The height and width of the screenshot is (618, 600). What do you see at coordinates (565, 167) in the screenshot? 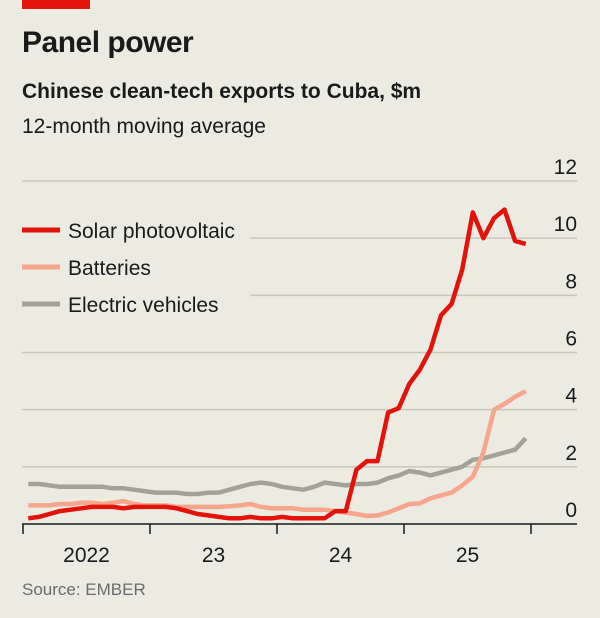
I see `y-tick-label: 12` at bounding box center [565, 167].